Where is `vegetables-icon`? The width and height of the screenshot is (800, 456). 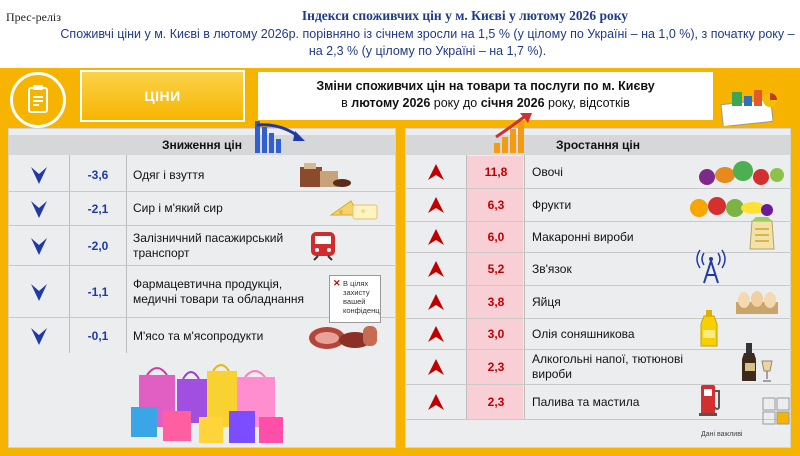 vegetables-icon is located at coordinates (741, 172).